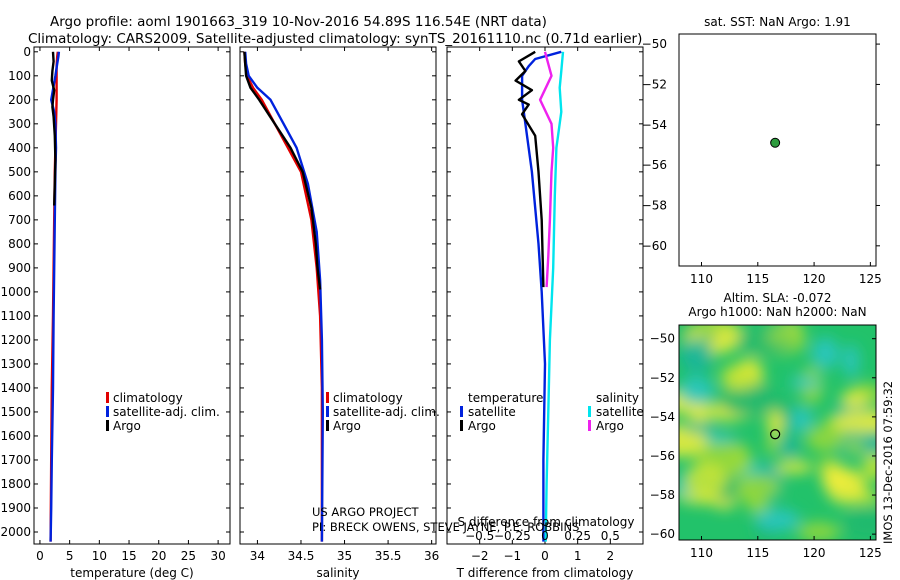 The height and width of the screenshot is (580, 900). I want to click on x-tick-label: 35, so click(344, 556).